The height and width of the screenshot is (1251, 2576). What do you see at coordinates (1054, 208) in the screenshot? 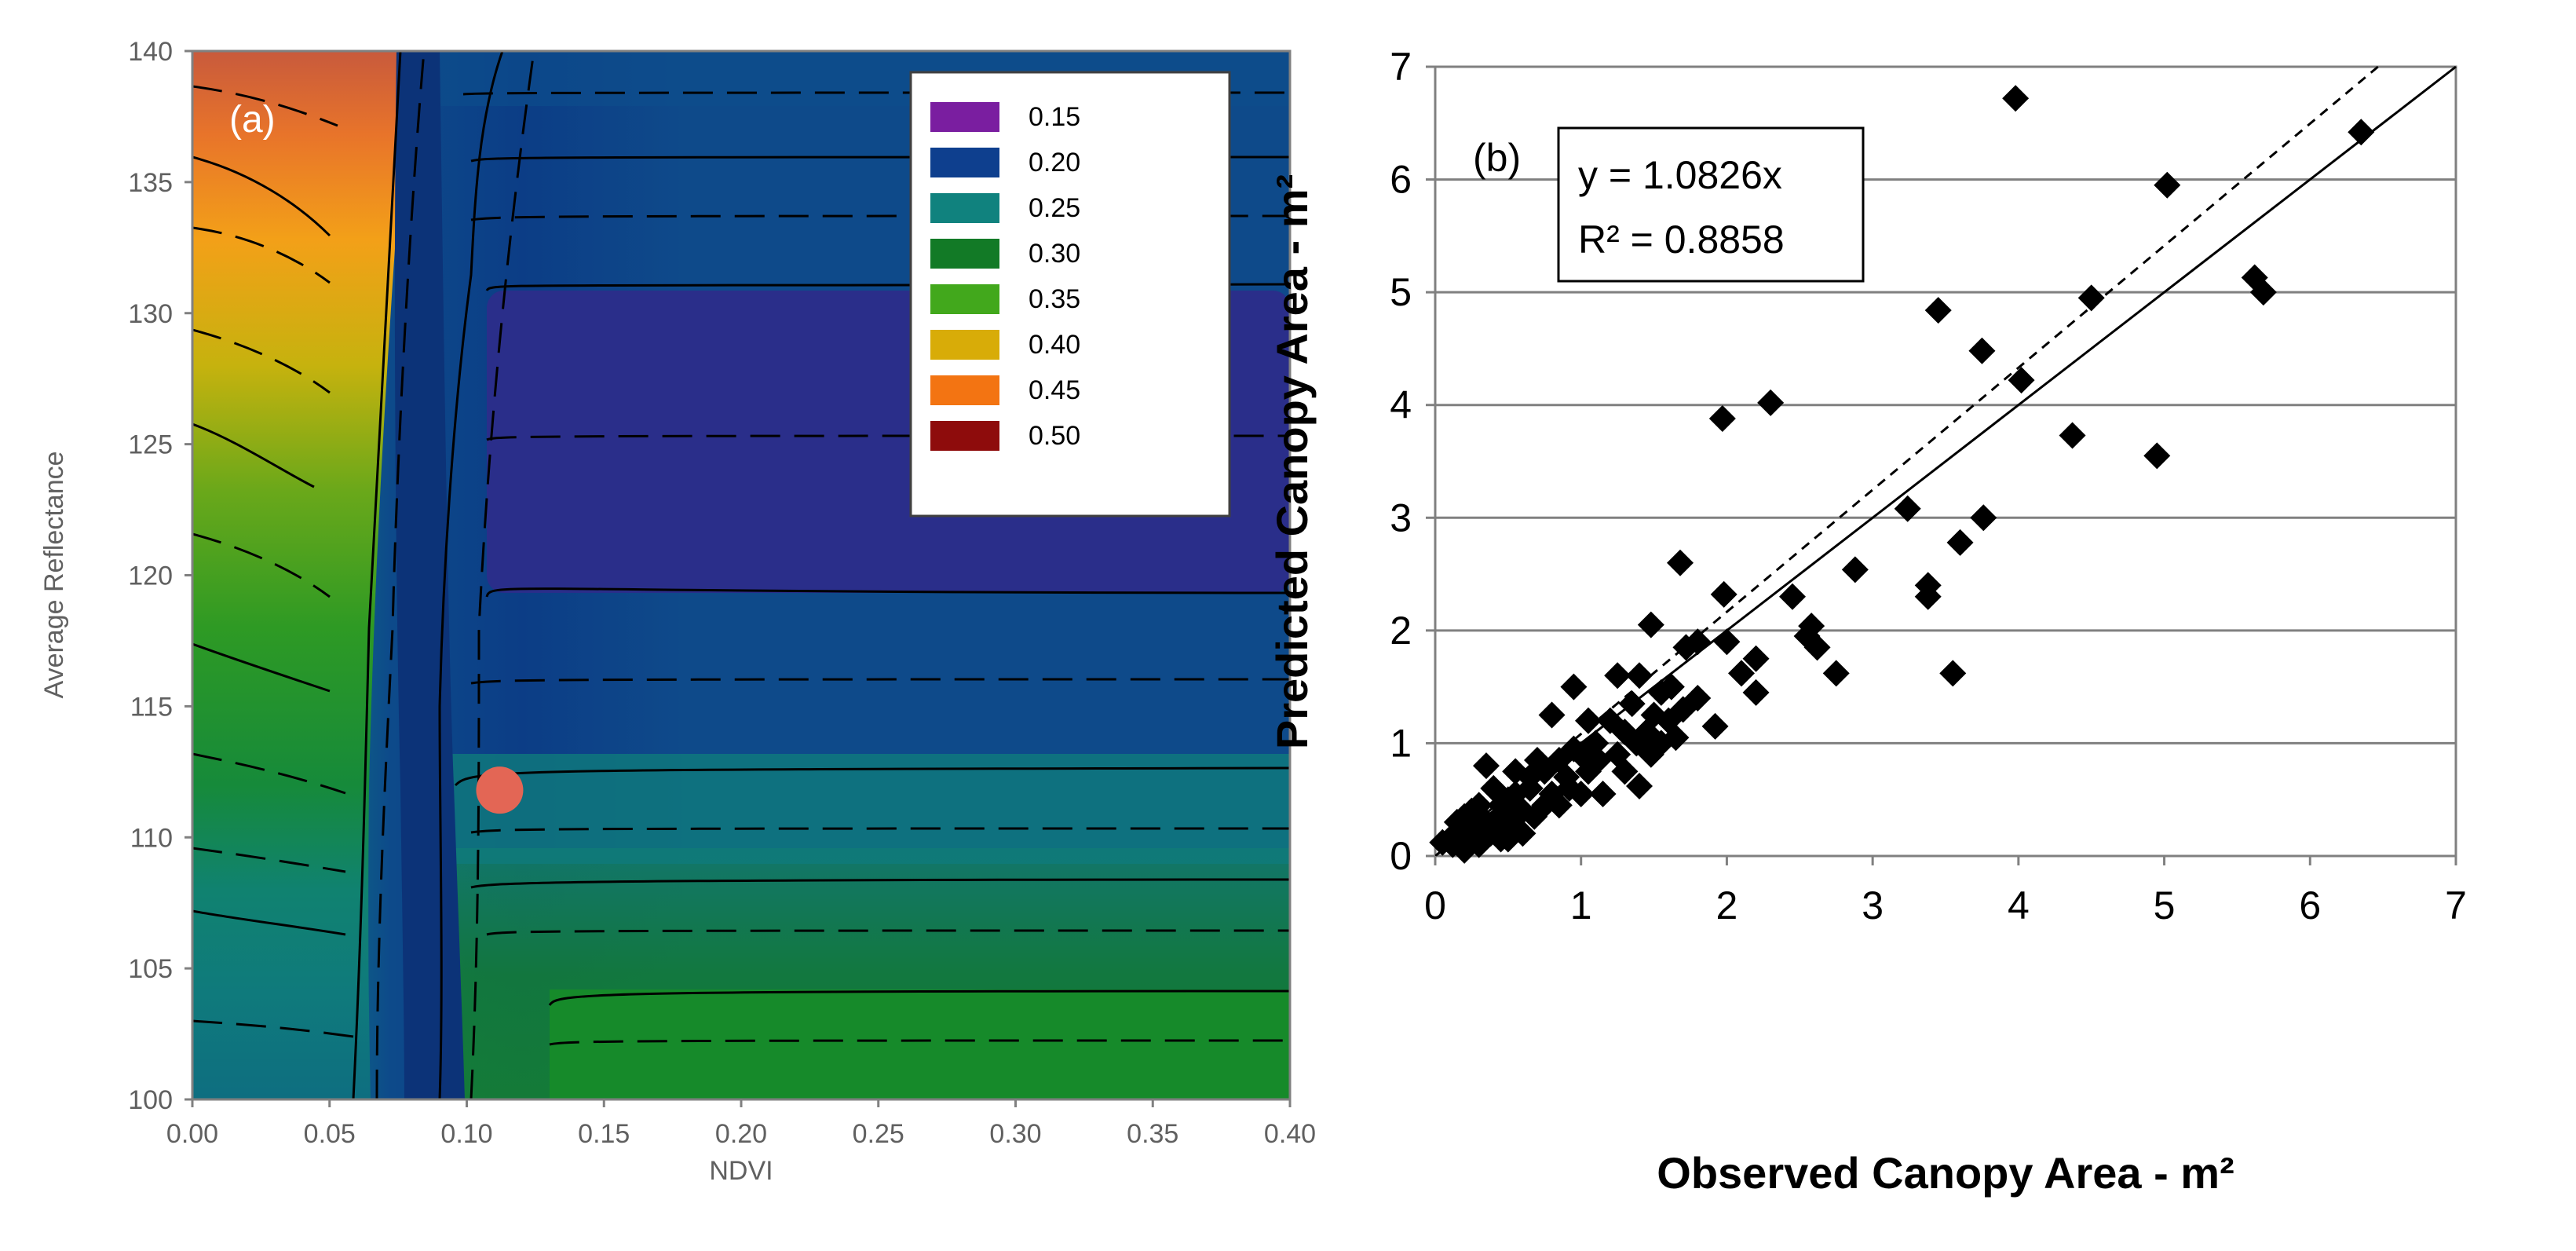
I see `legend-label: 0.25` at bounding box center [1054, 208].